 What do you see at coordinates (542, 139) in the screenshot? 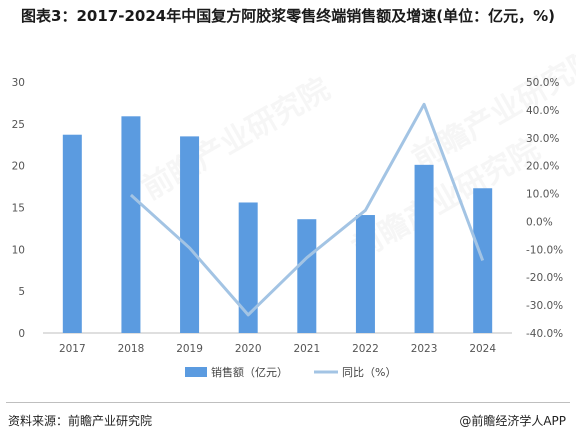
I see `y-right-tick-label: 30.0%` at bounding box center [542, 139].